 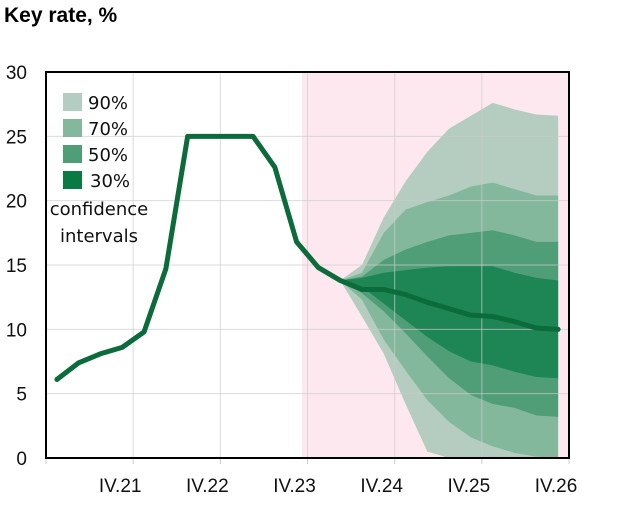 What do you see at coordinates (108, 155) in the screenshot?
I see `legend-label: 50%` at bounding box center [108, 155].